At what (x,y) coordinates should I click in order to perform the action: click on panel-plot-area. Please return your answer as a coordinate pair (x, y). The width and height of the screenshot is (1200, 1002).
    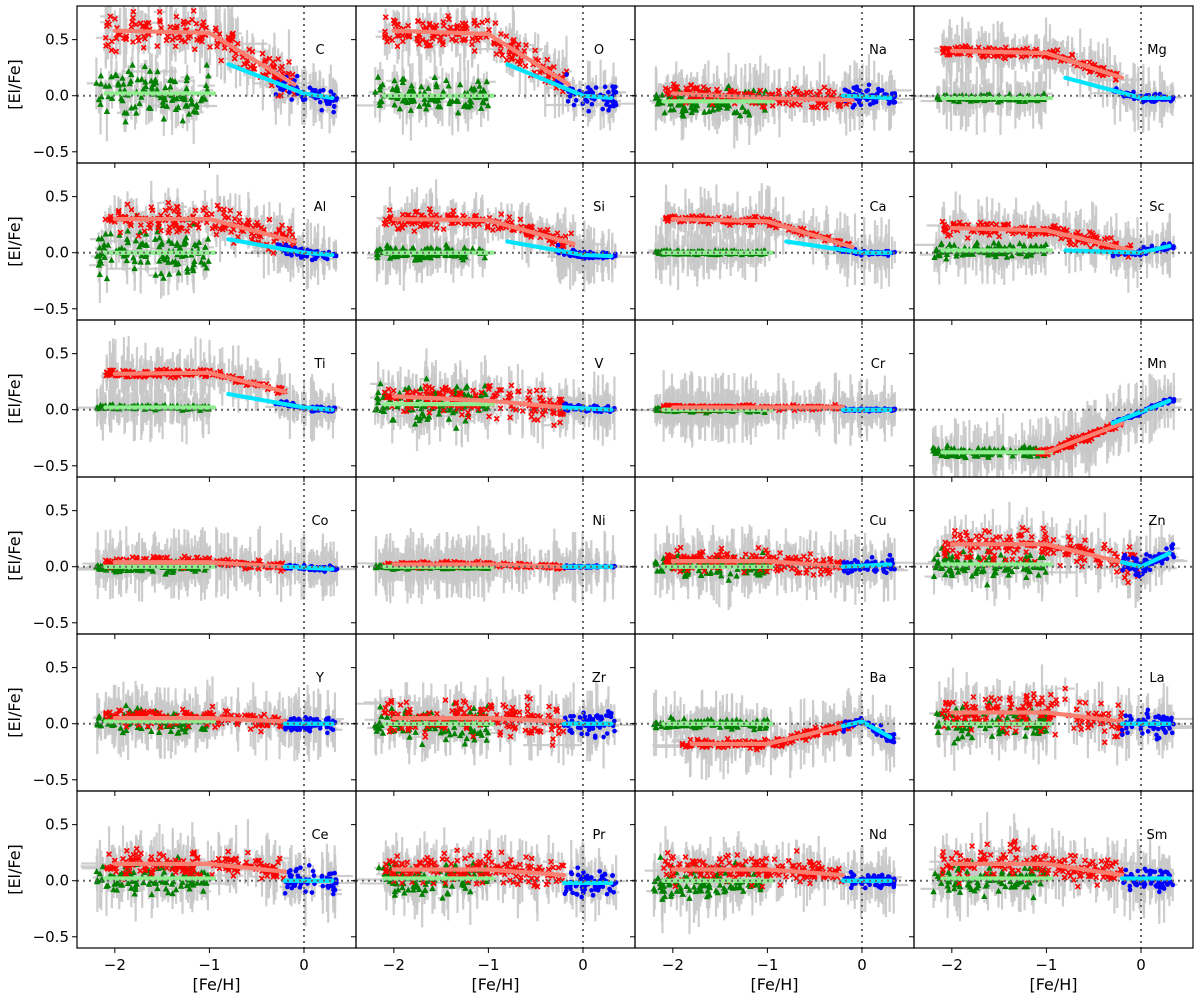
    Looking at the image, I should click on (1048, 75).